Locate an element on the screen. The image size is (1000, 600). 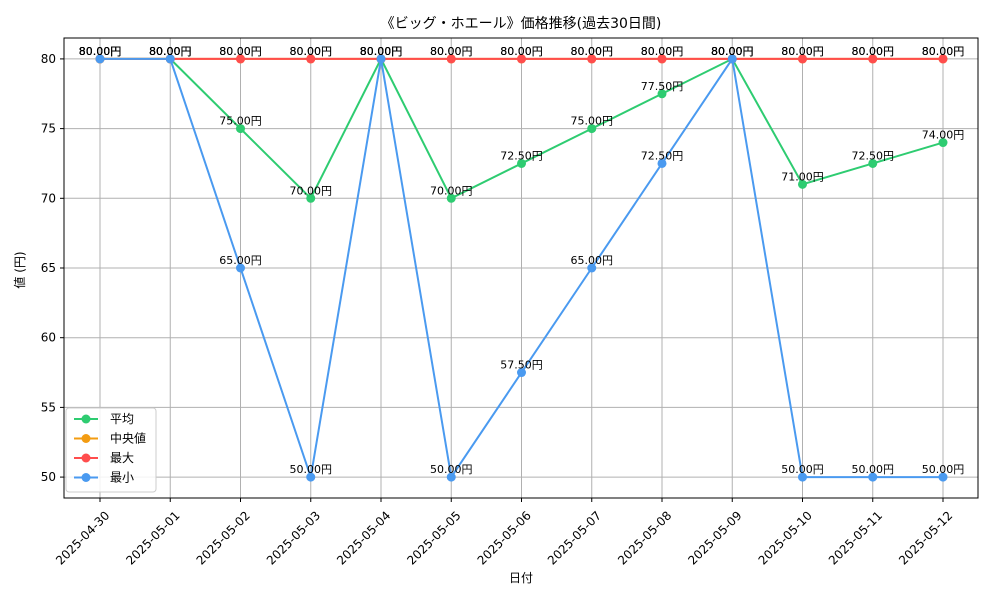
x-tick-label: 2025-05-07 is located at coordinates (574, 537).